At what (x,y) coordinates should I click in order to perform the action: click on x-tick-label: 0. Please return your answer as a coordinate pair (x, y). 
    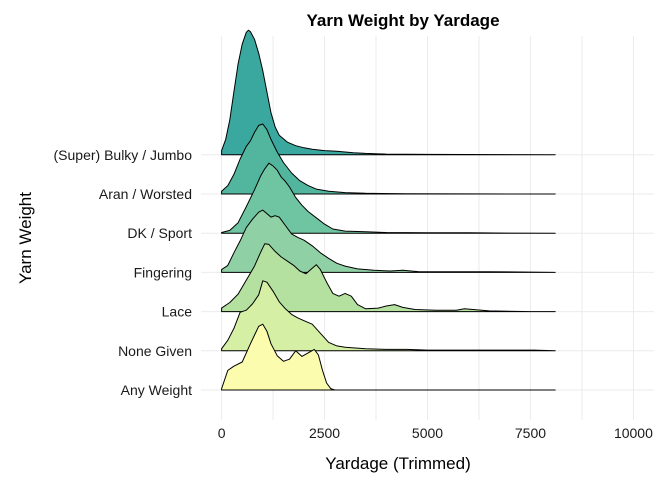
    Looking at the image, I should click on (222, 433).